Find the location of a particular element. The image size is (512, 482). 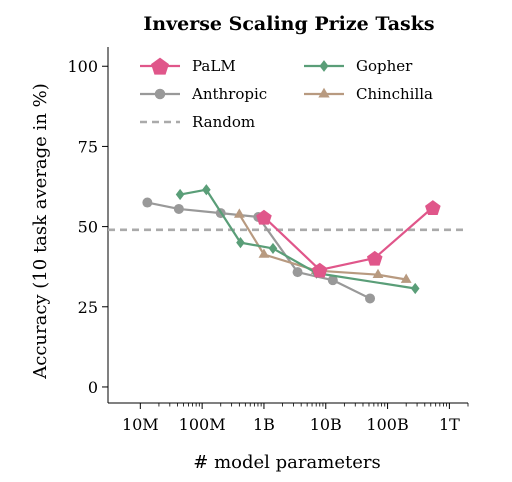

x-tick-label: 1B is located at coordinates (264, 424).